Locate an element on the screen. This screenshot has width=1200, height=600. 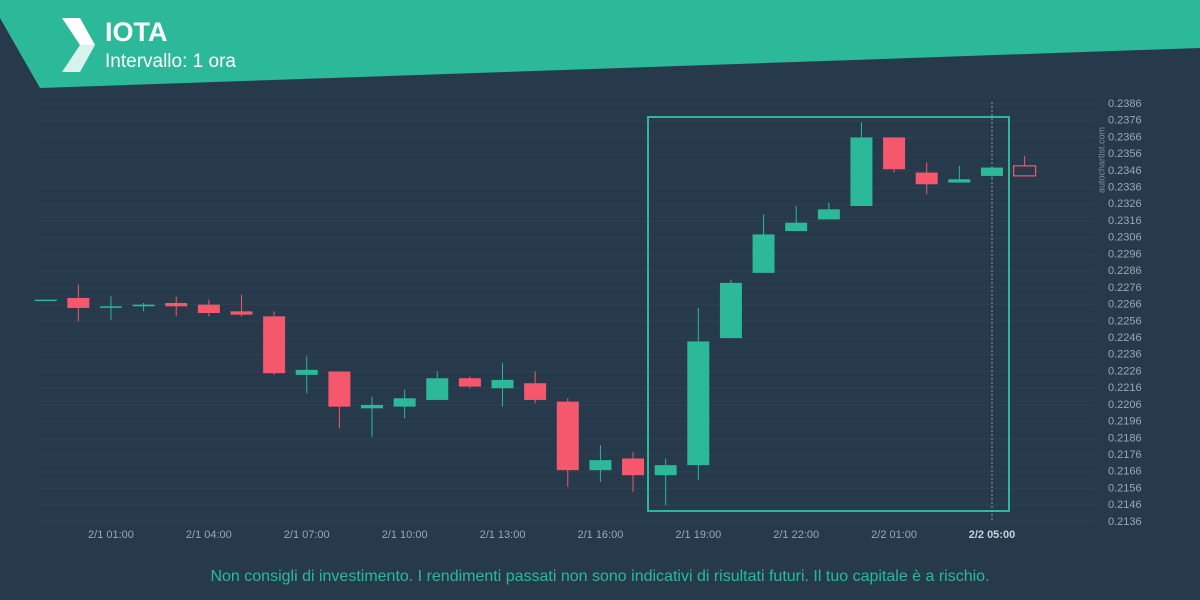
y-tick-label: 0.2256 is located at coordinates (1125, 321).